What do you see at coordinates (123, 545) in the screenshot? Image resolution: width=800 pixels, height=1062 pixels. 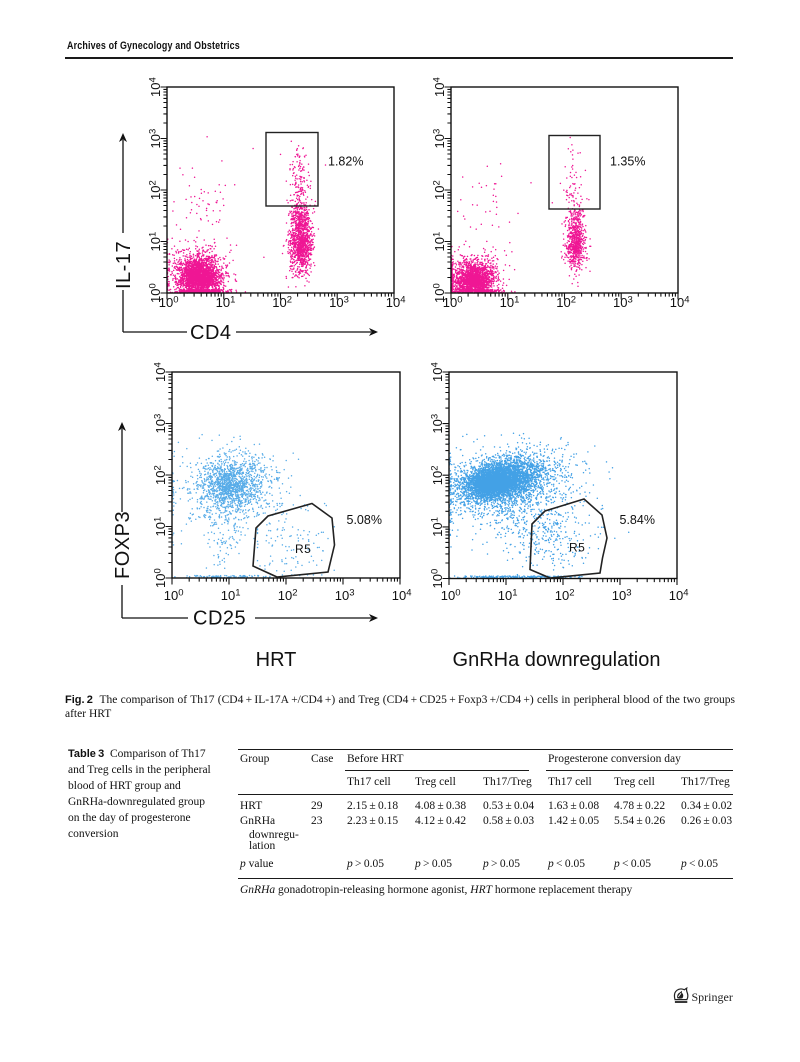 I see `svg-text: FOXP3` at bounding box center [123, 545].